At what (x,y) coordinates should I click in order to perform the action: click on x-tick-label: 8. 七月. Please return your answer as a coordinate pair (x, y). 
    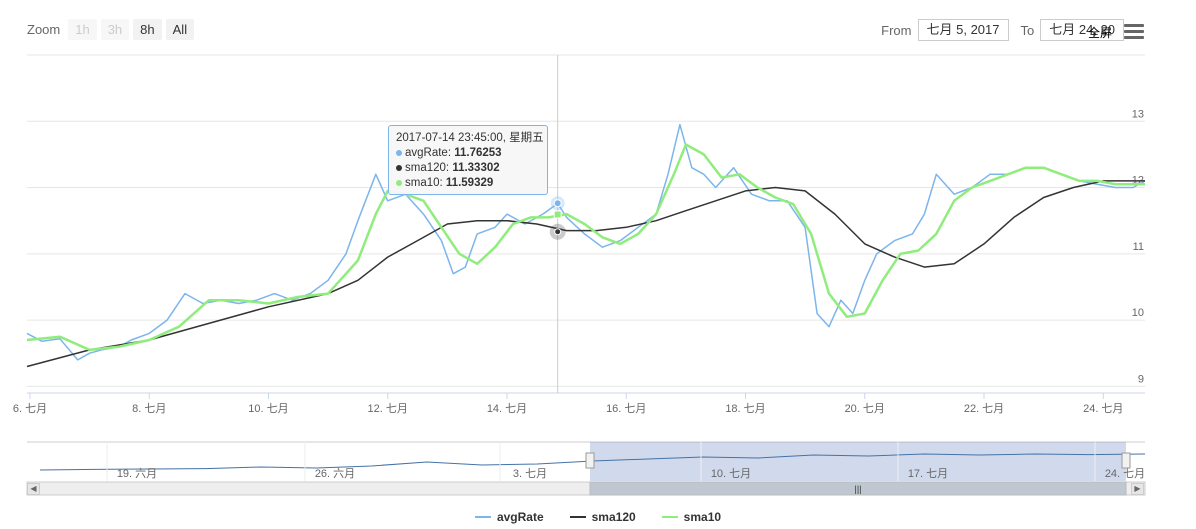
    Looking at the image, I should click on (149, 408).